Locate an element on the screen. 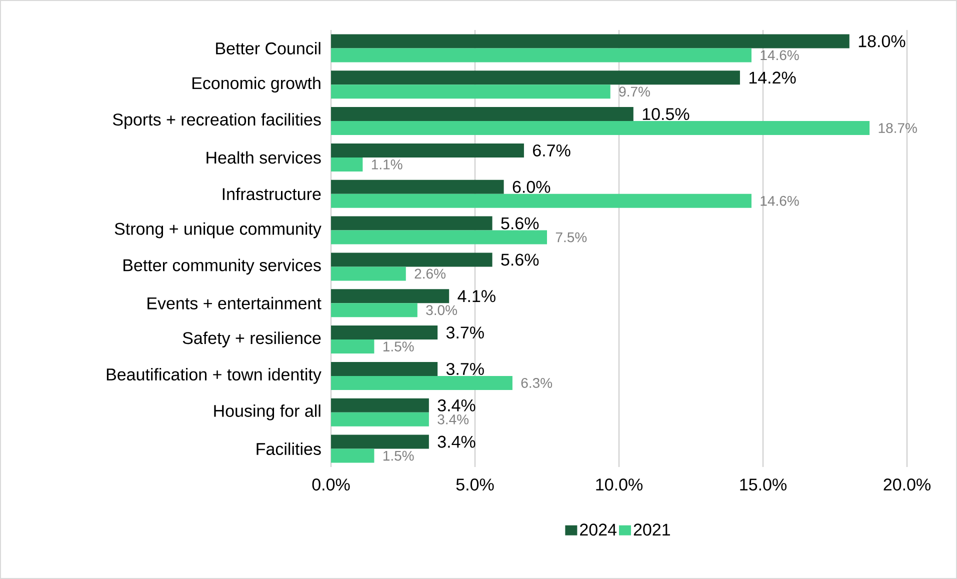  x-tick-label: 5.0% is located at coordinates (475, 484).